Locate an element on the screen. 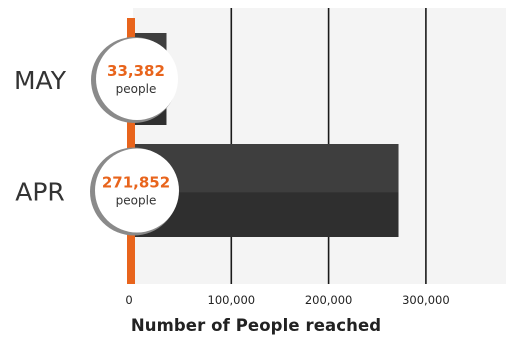 This screenshot has height=347, width=512. x-tick-labels: 0 100,000 200,000 300,000 is located at coordinates (287, 300).